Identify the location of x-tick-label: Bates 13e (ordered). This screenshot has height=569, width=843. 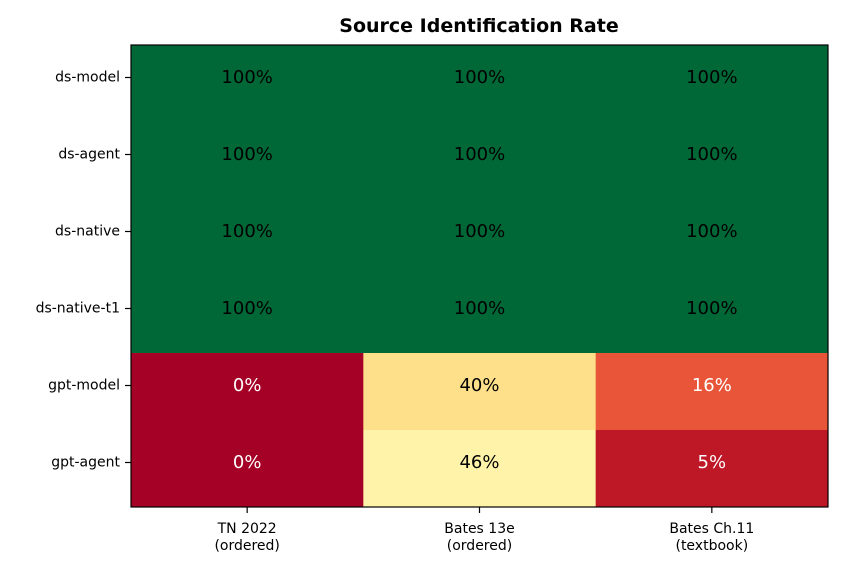
(479, 537).